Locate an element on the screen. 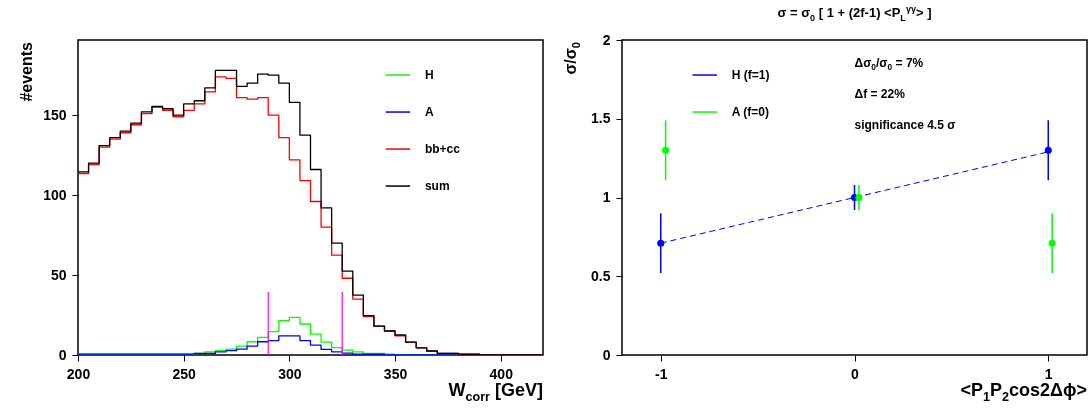 Image resolution: width=1088 pixels, height=410 pixels. y-tick-label: 1.5 is located at coordinates (601, 118).